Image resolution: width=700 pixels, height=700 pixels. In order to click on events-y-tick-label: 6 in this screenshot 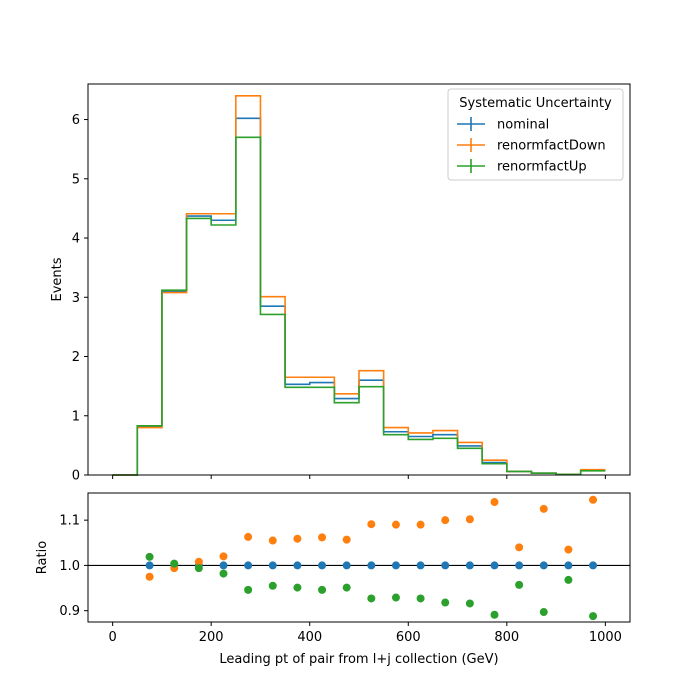, I will do `click(76, 120)`.